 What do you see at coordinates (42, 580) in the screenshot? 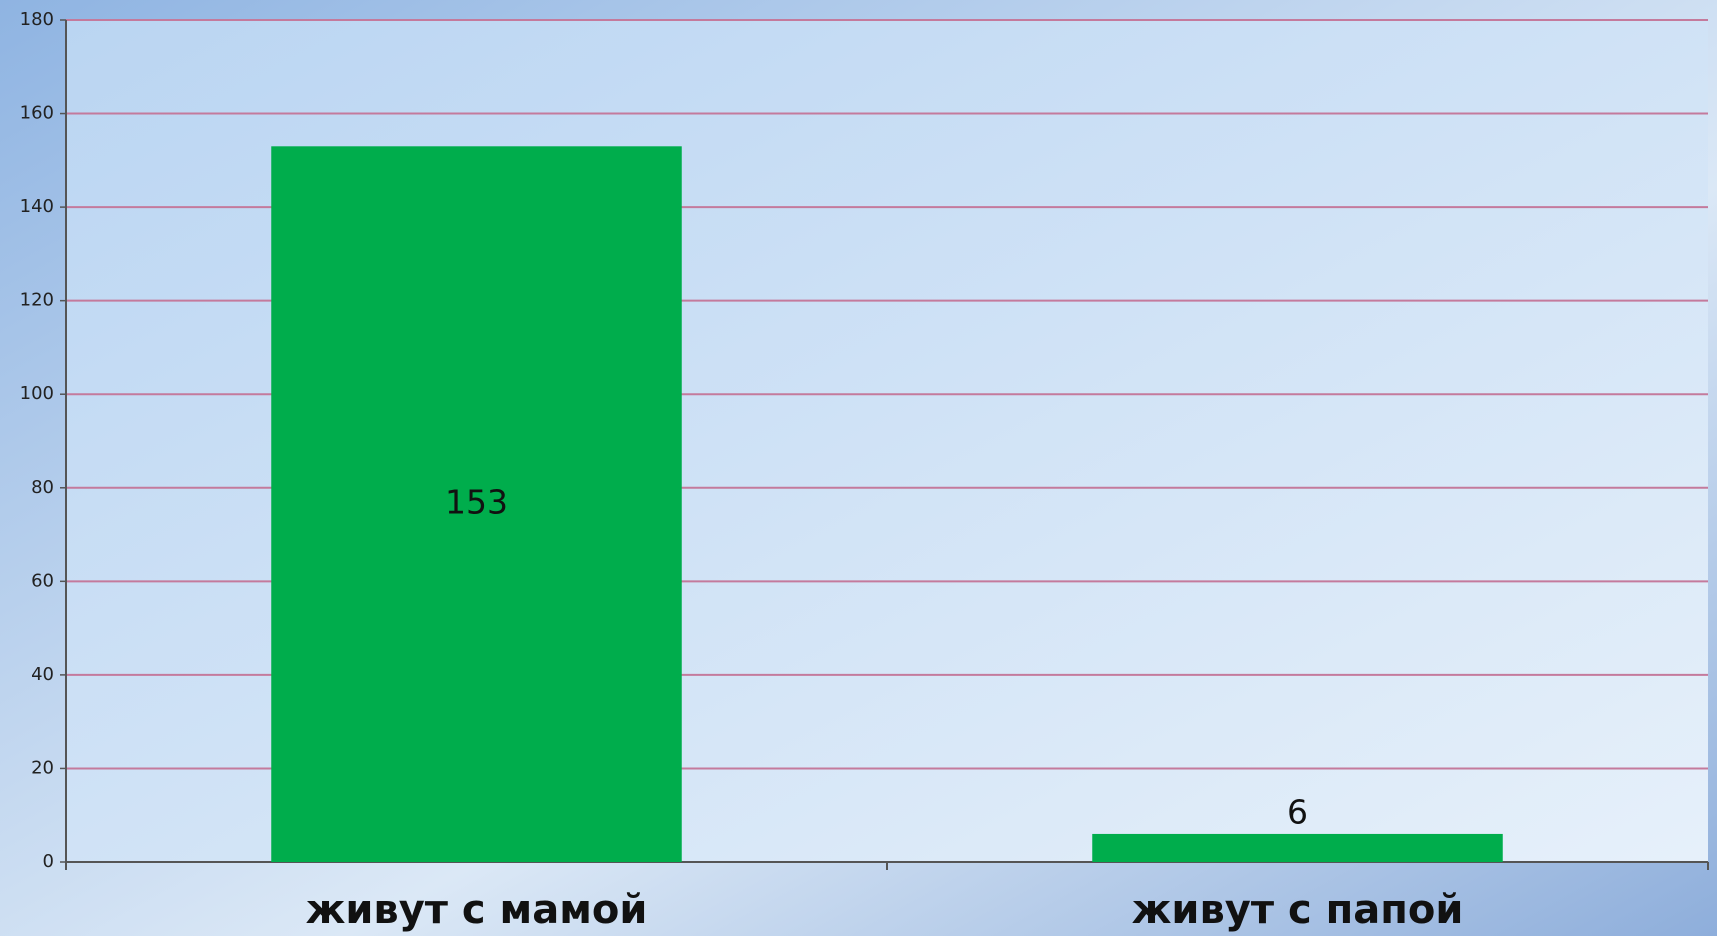
I see `y-tick-label: 60` at bounding box center [42, 580].